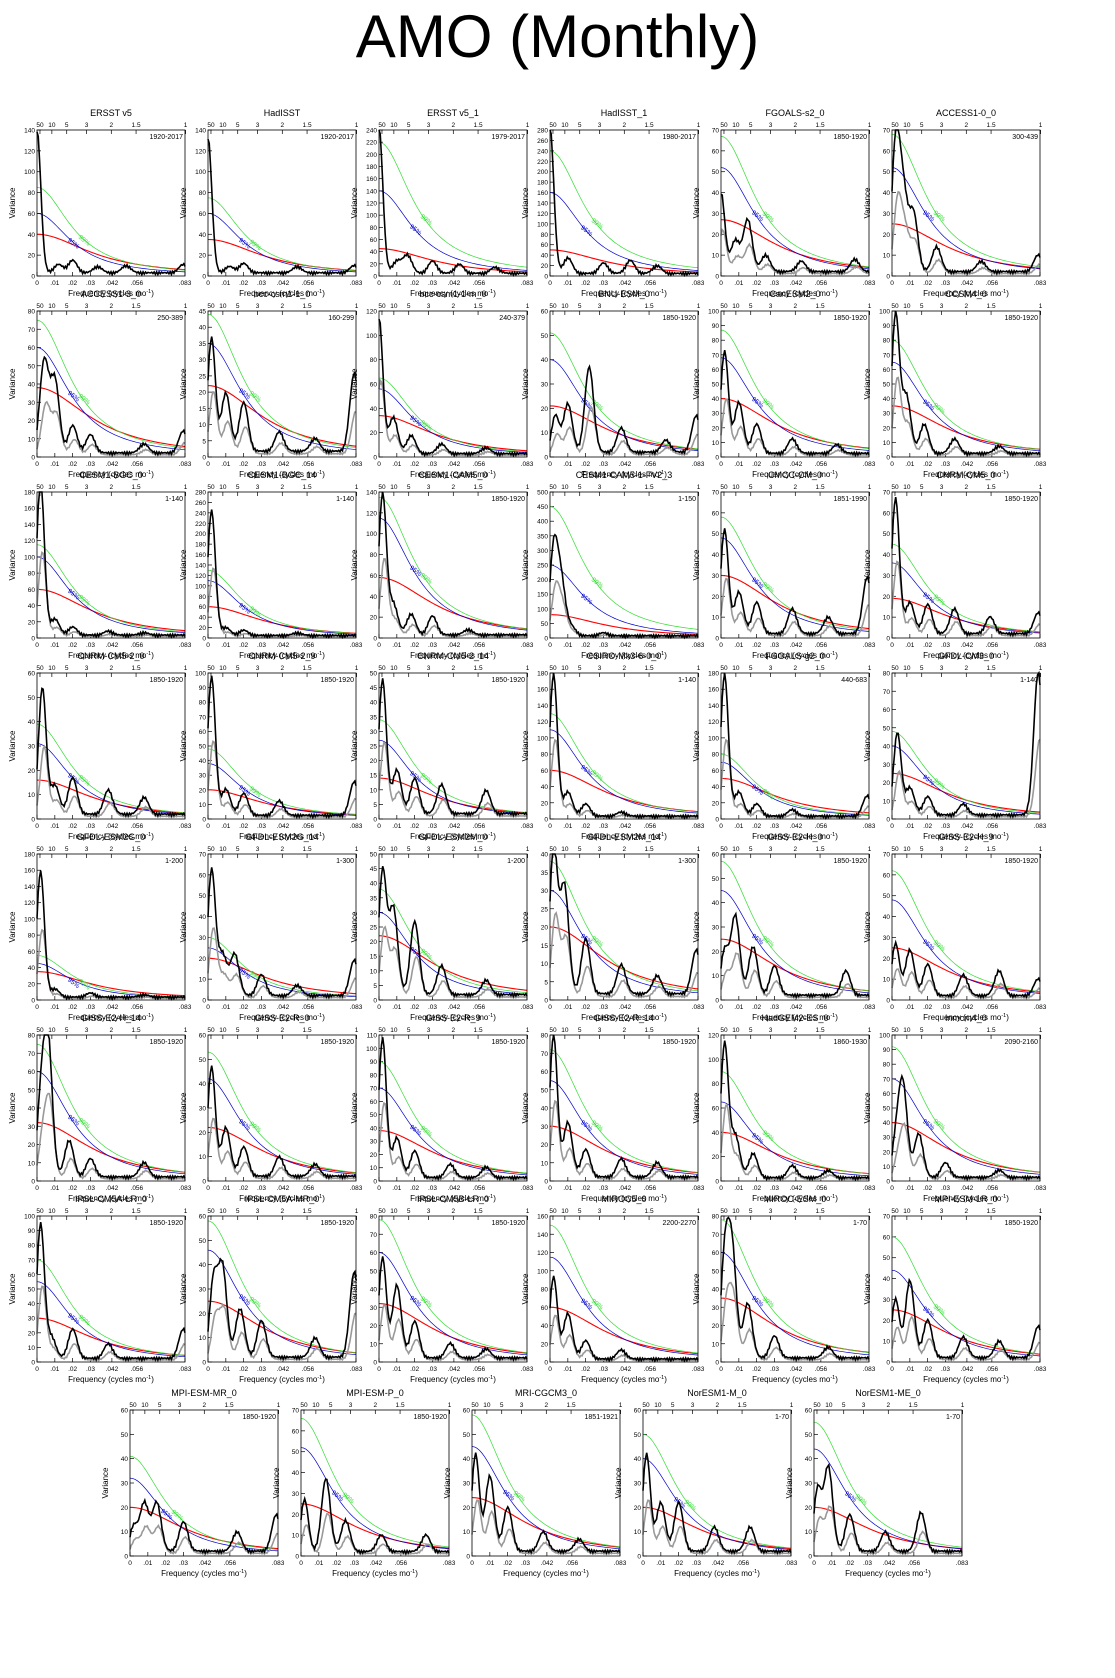 Image resolution: width=1115 pixels, height=1678 pixels. What do you see at coordinates (795, 607) in the screenshot?
I see `gray-spectrum` at bounding box center [795, 607].